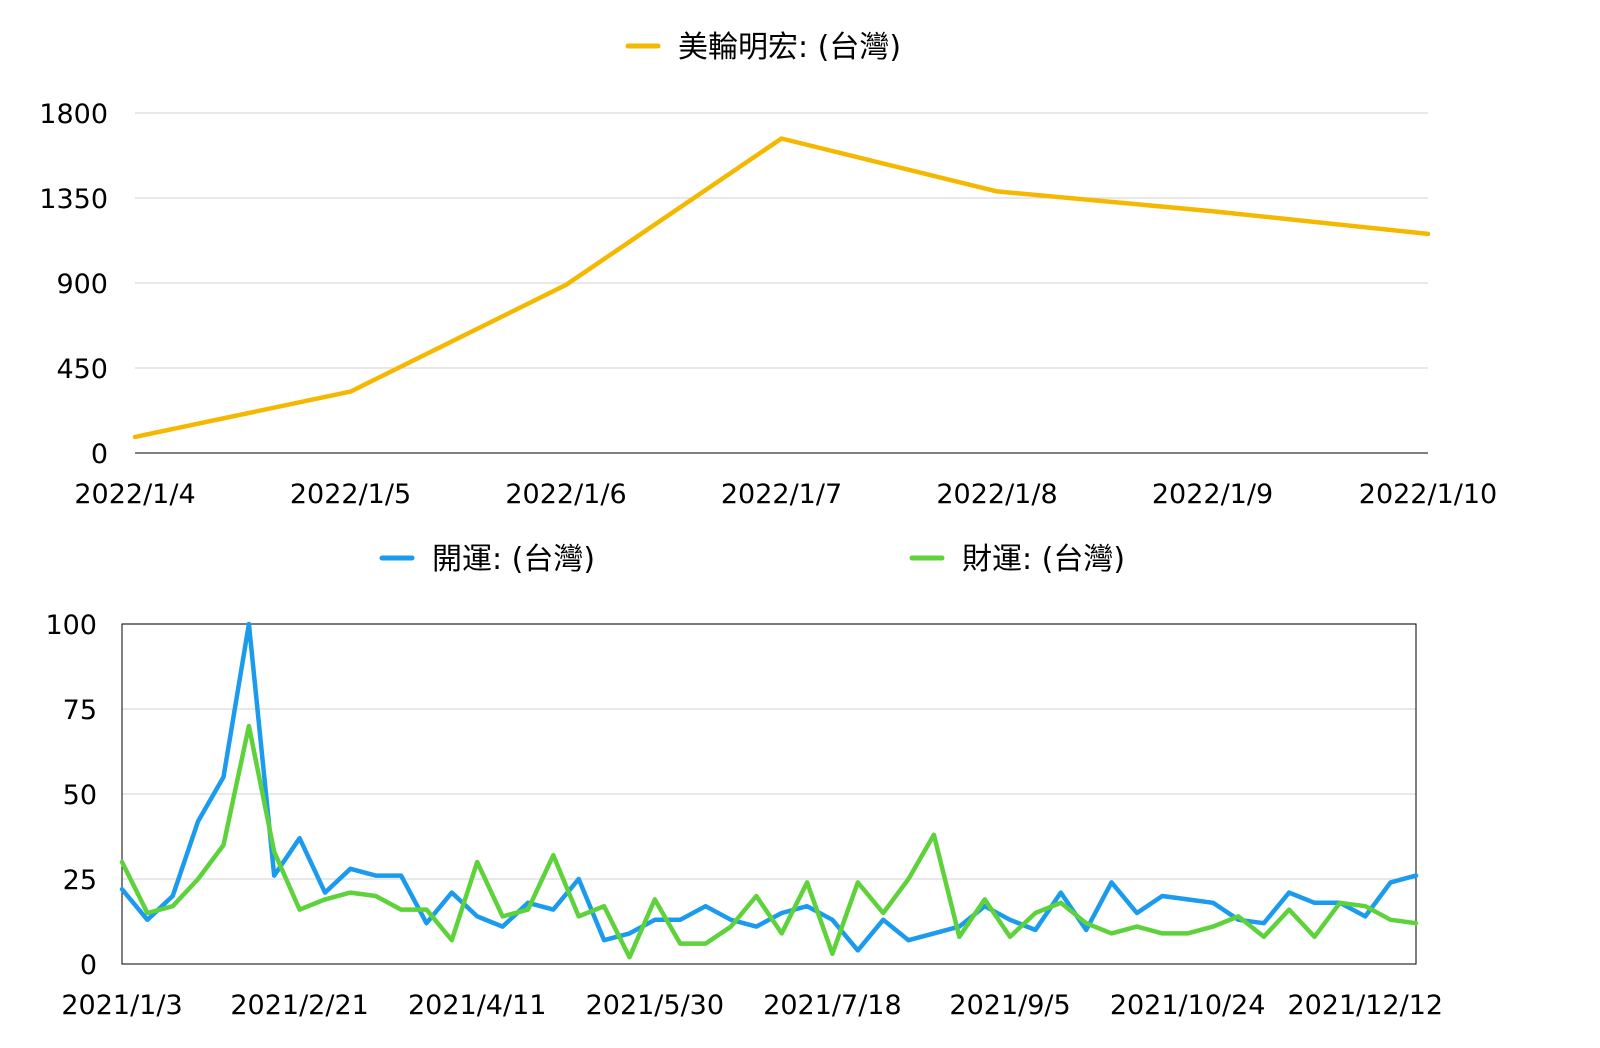 The width and height of the screenshot is (1600, 1048). What do you see at coordinates (99, 454) in the screenshot?
I see `chart1-y-tick-label: 0` at bounding box center [99, 454].